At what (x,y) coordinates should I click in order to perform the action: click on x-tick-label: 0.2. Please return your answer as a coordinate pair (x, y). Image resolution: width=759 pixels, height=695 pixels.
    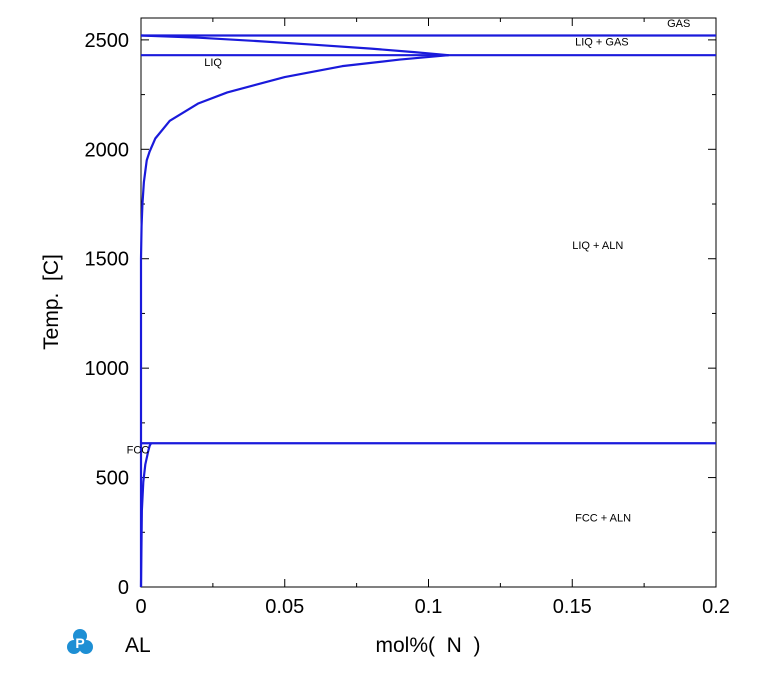
    Looking at the image, I should click on (716, 607).